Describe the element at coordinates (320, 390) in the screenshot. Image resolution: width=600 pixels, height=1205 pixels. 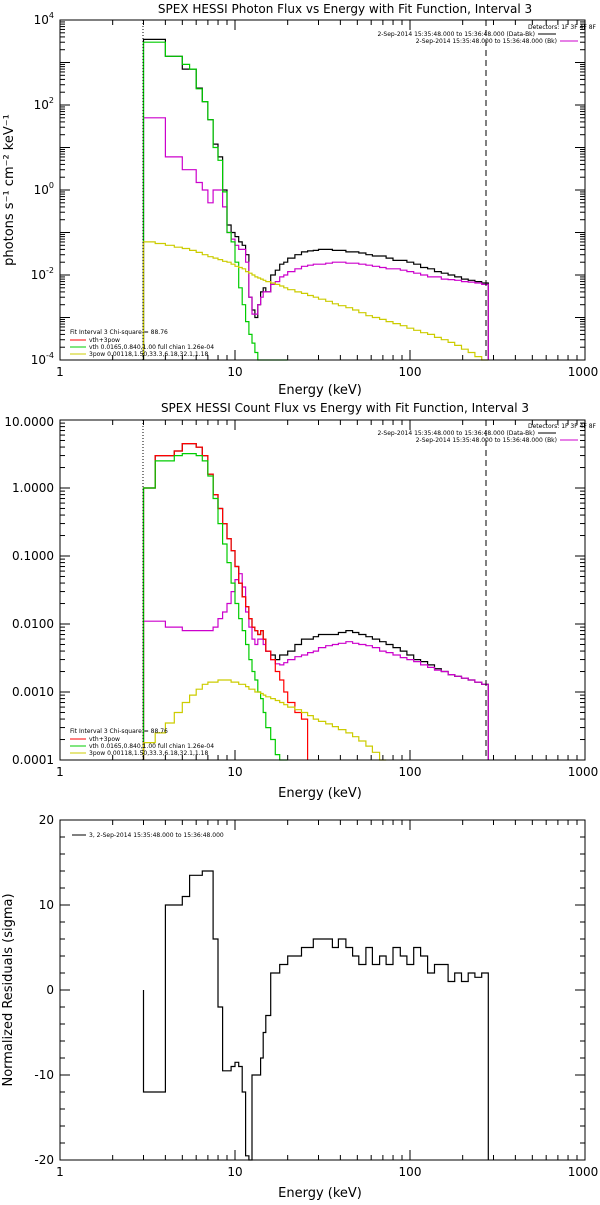
I see `panel1-xlabel: Energy (keV)` at that location.